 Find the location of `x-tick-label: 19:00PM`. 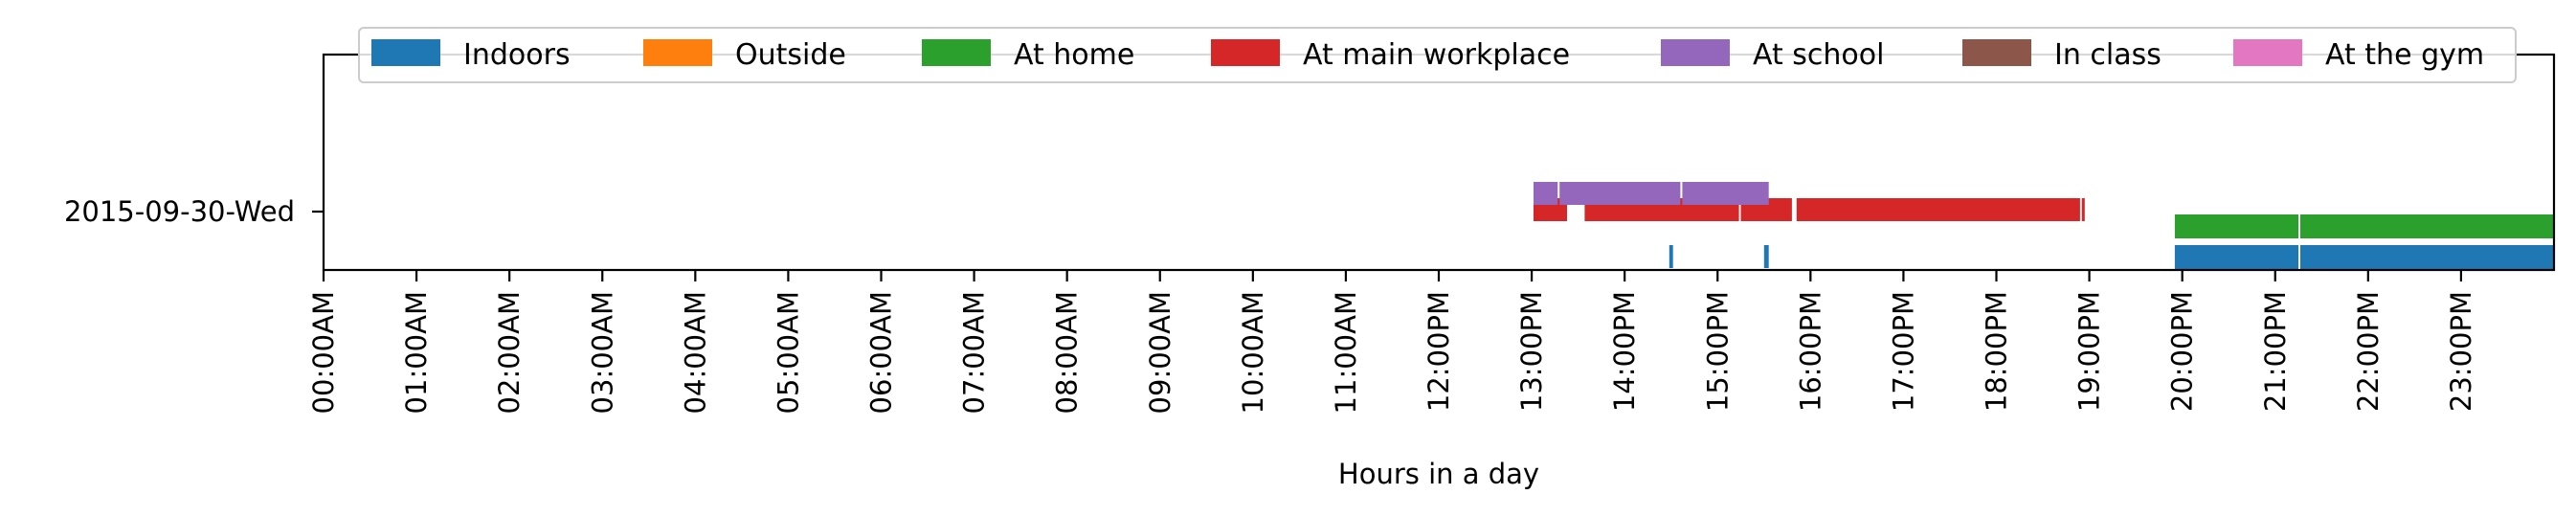

x-tick-label: 19:00PM is located at coordinates (2089, 351).